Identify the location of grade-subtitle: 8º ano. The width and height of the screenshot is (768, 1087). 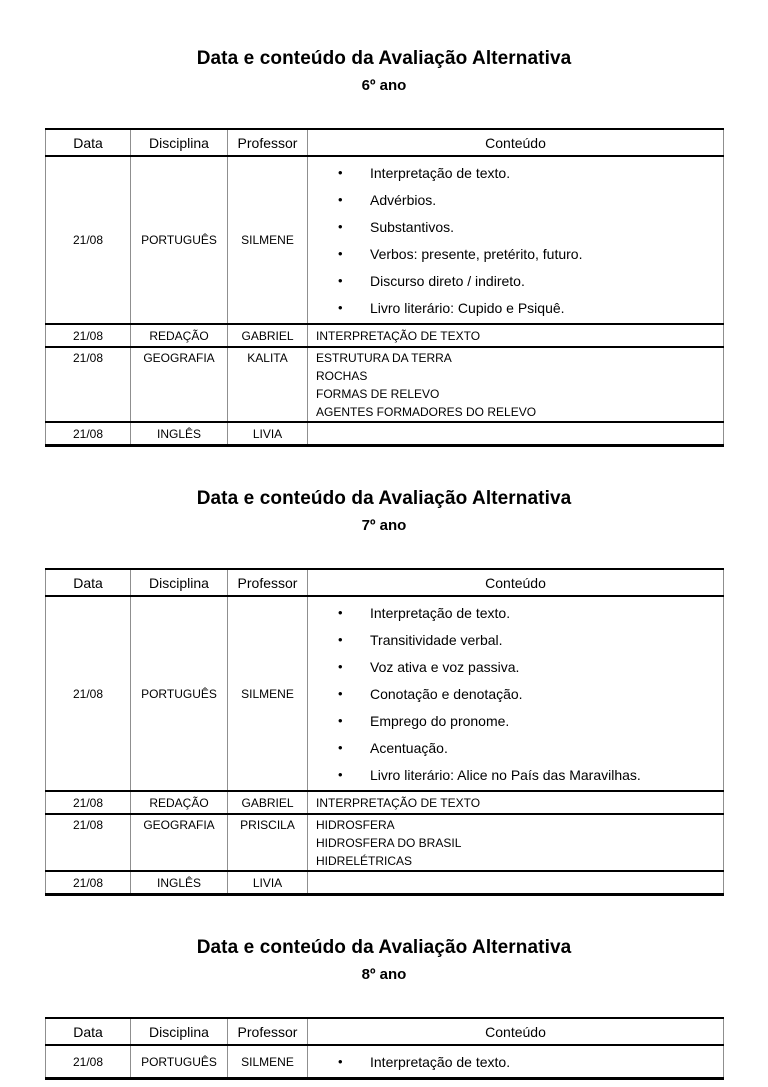
(384, 974).